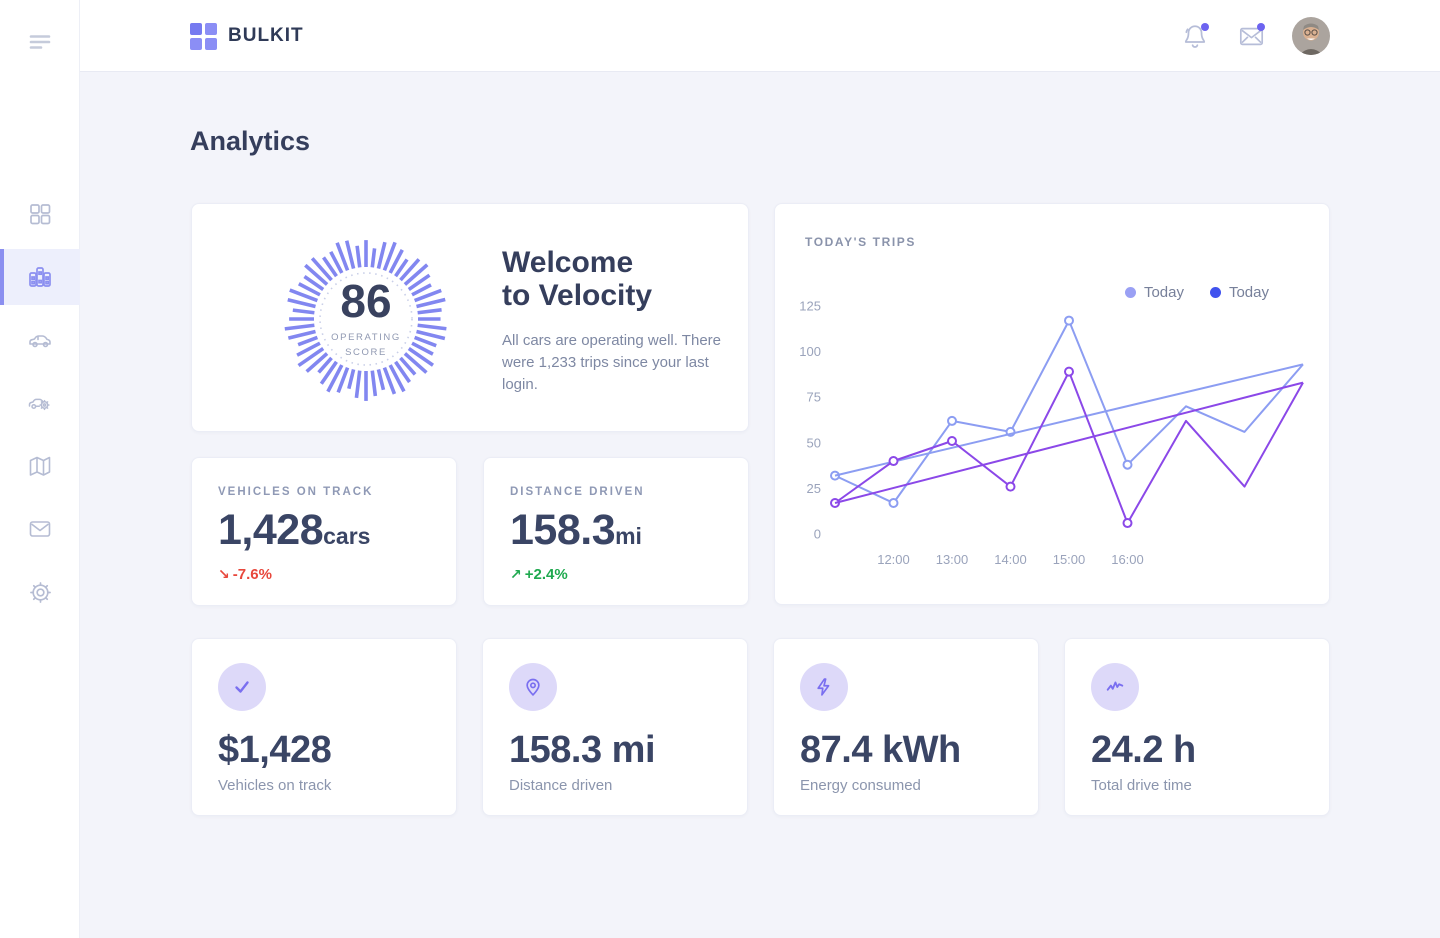 This screenshot has height=938, width=1440. I want to click on svg-text: 75, so click(814, 397).